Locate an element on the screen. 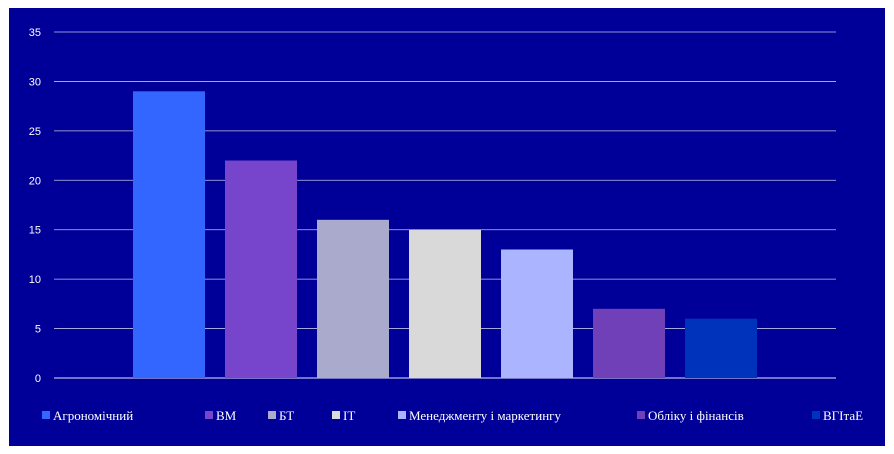 This screenshot has height=454, width=894. legend-item: Обліку і фінансів is located at coordinates (690, 415).